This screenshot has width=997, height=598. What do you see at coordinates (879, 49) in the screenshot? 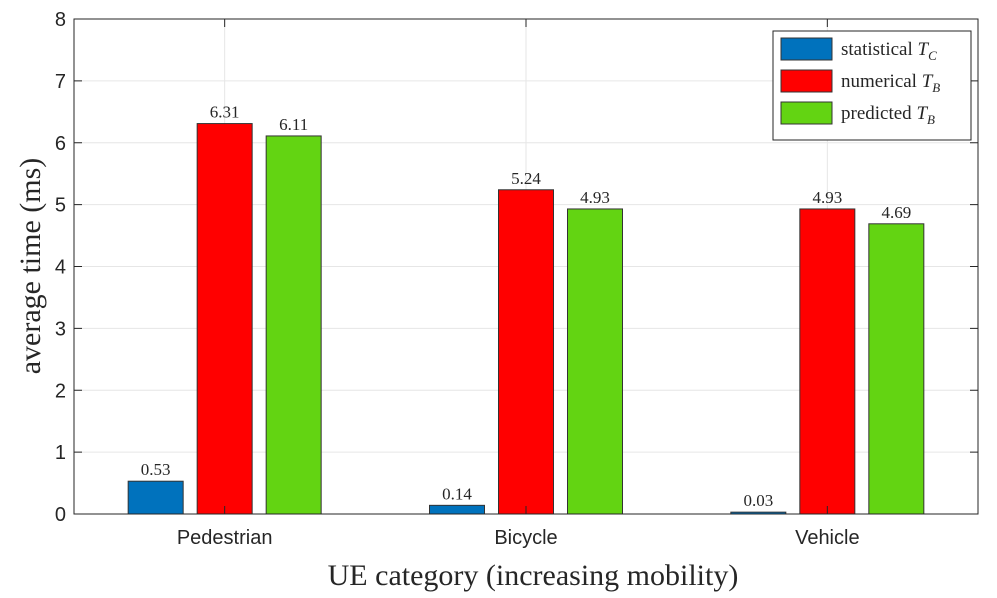
I see `legend-label-text: statistical` at bounding box center [879, 49].